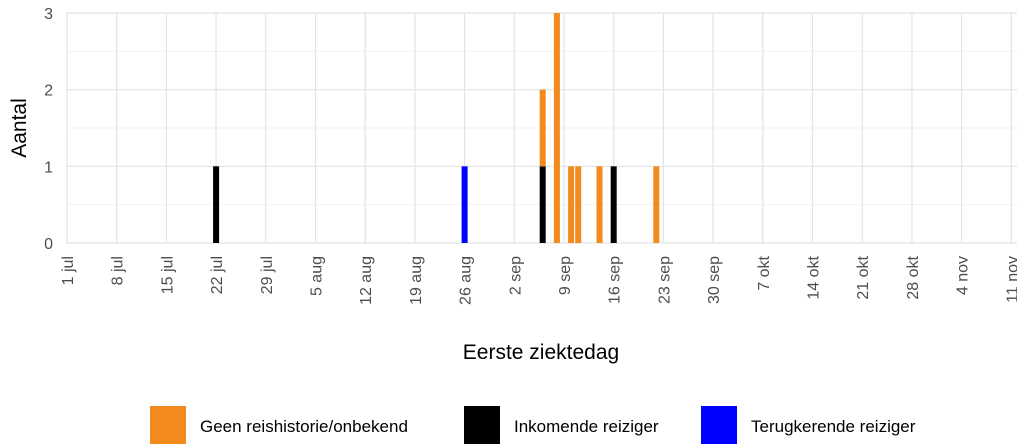 The image size is (1017, 446). I want to click on y-axis-ticks: 0 1 2 3, so click(48, 129).